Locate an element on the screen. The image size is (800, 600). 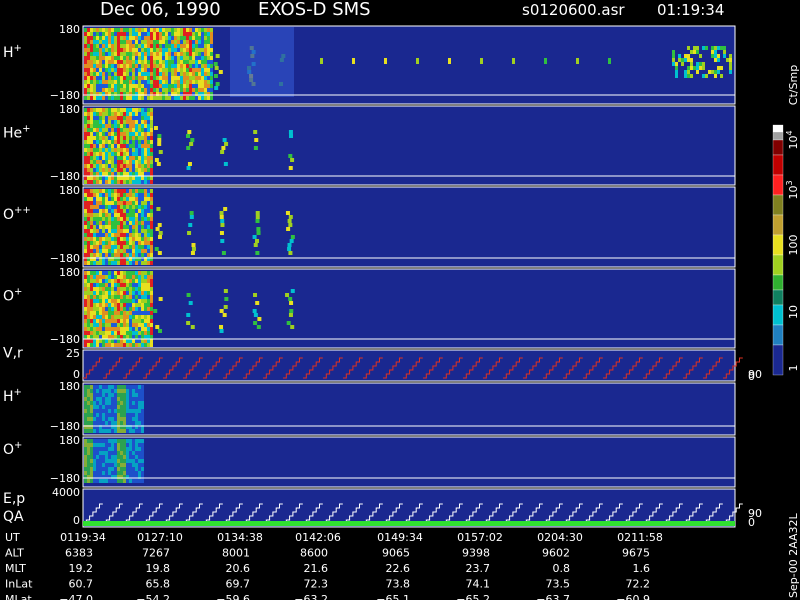
label: E,p is located at coordinates (14, 499).